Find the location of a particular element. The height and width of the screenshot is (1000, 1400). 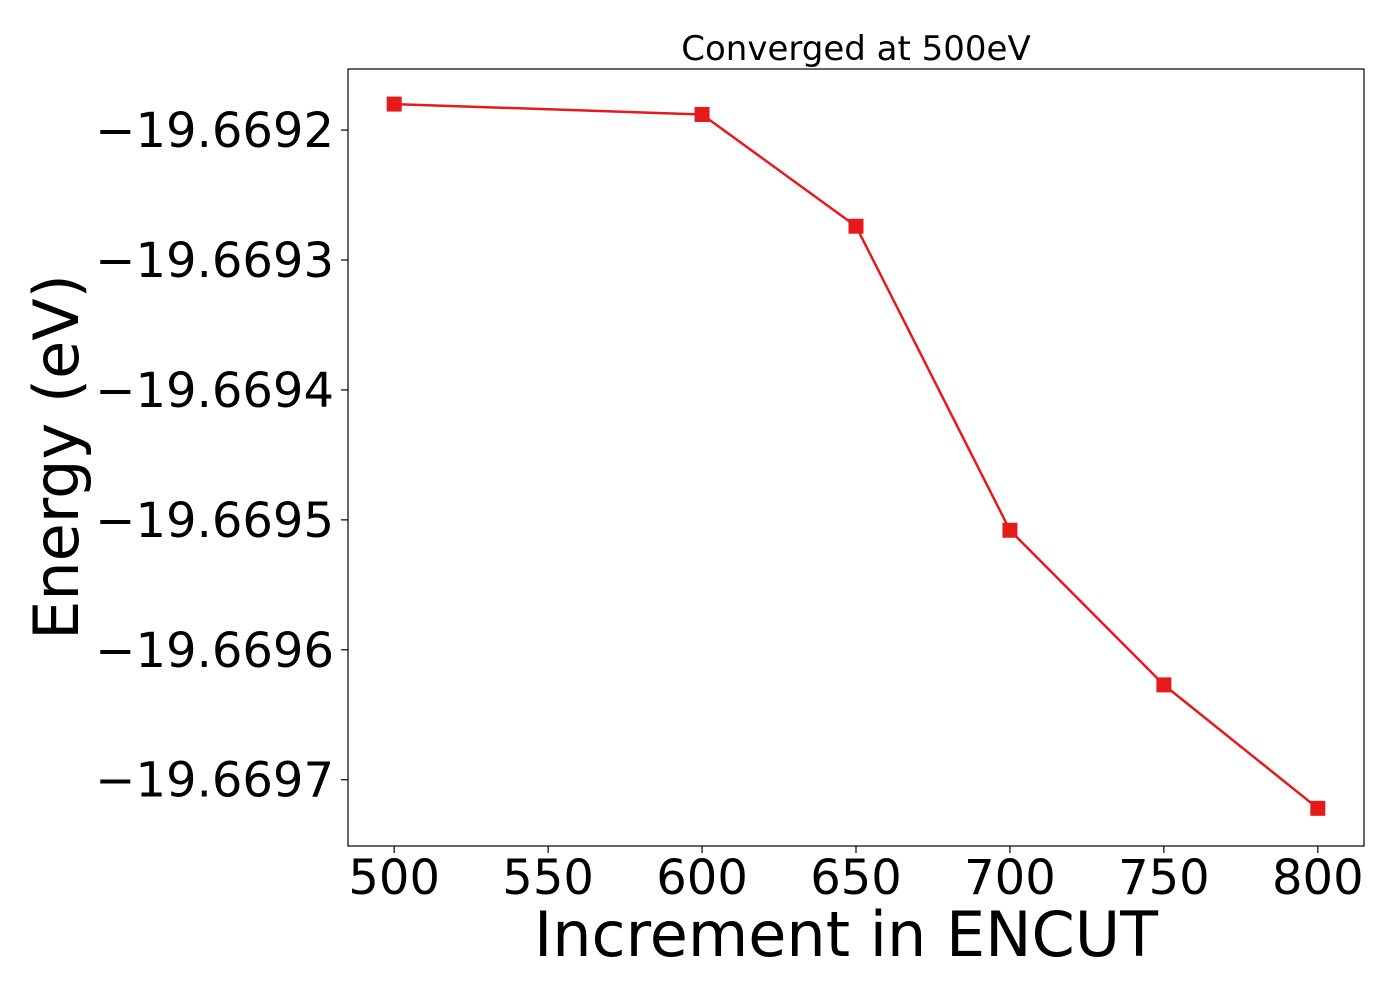

x-axis-ticks: 500 550 600 650 700 750 800 is located at coordinates (856, 876).